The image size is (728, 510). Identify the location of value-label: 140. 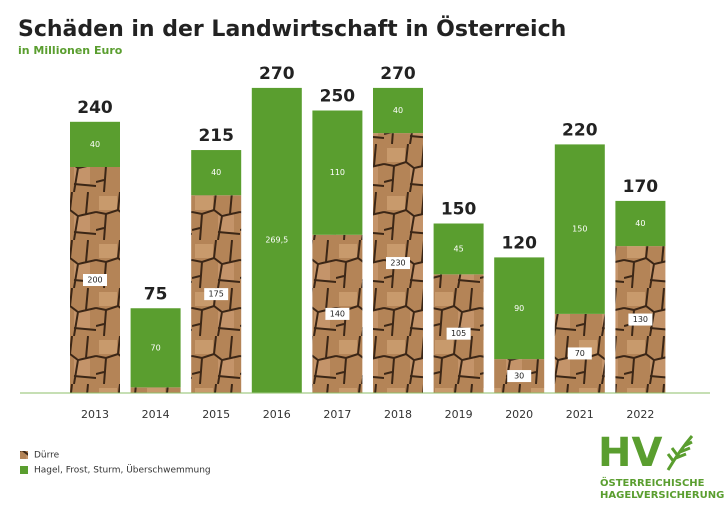
(337, 313).